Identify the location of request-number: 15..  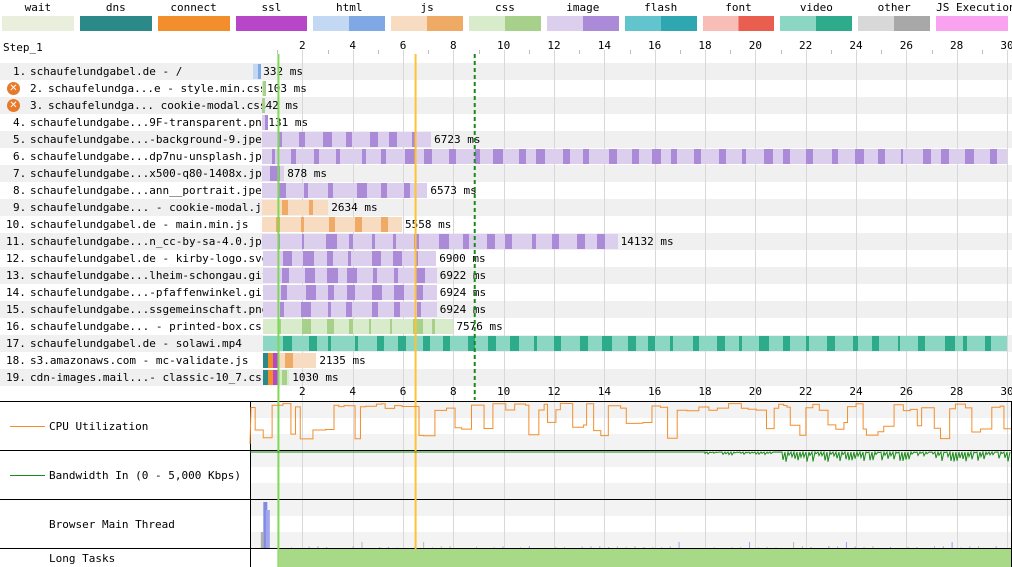
(16, 309).